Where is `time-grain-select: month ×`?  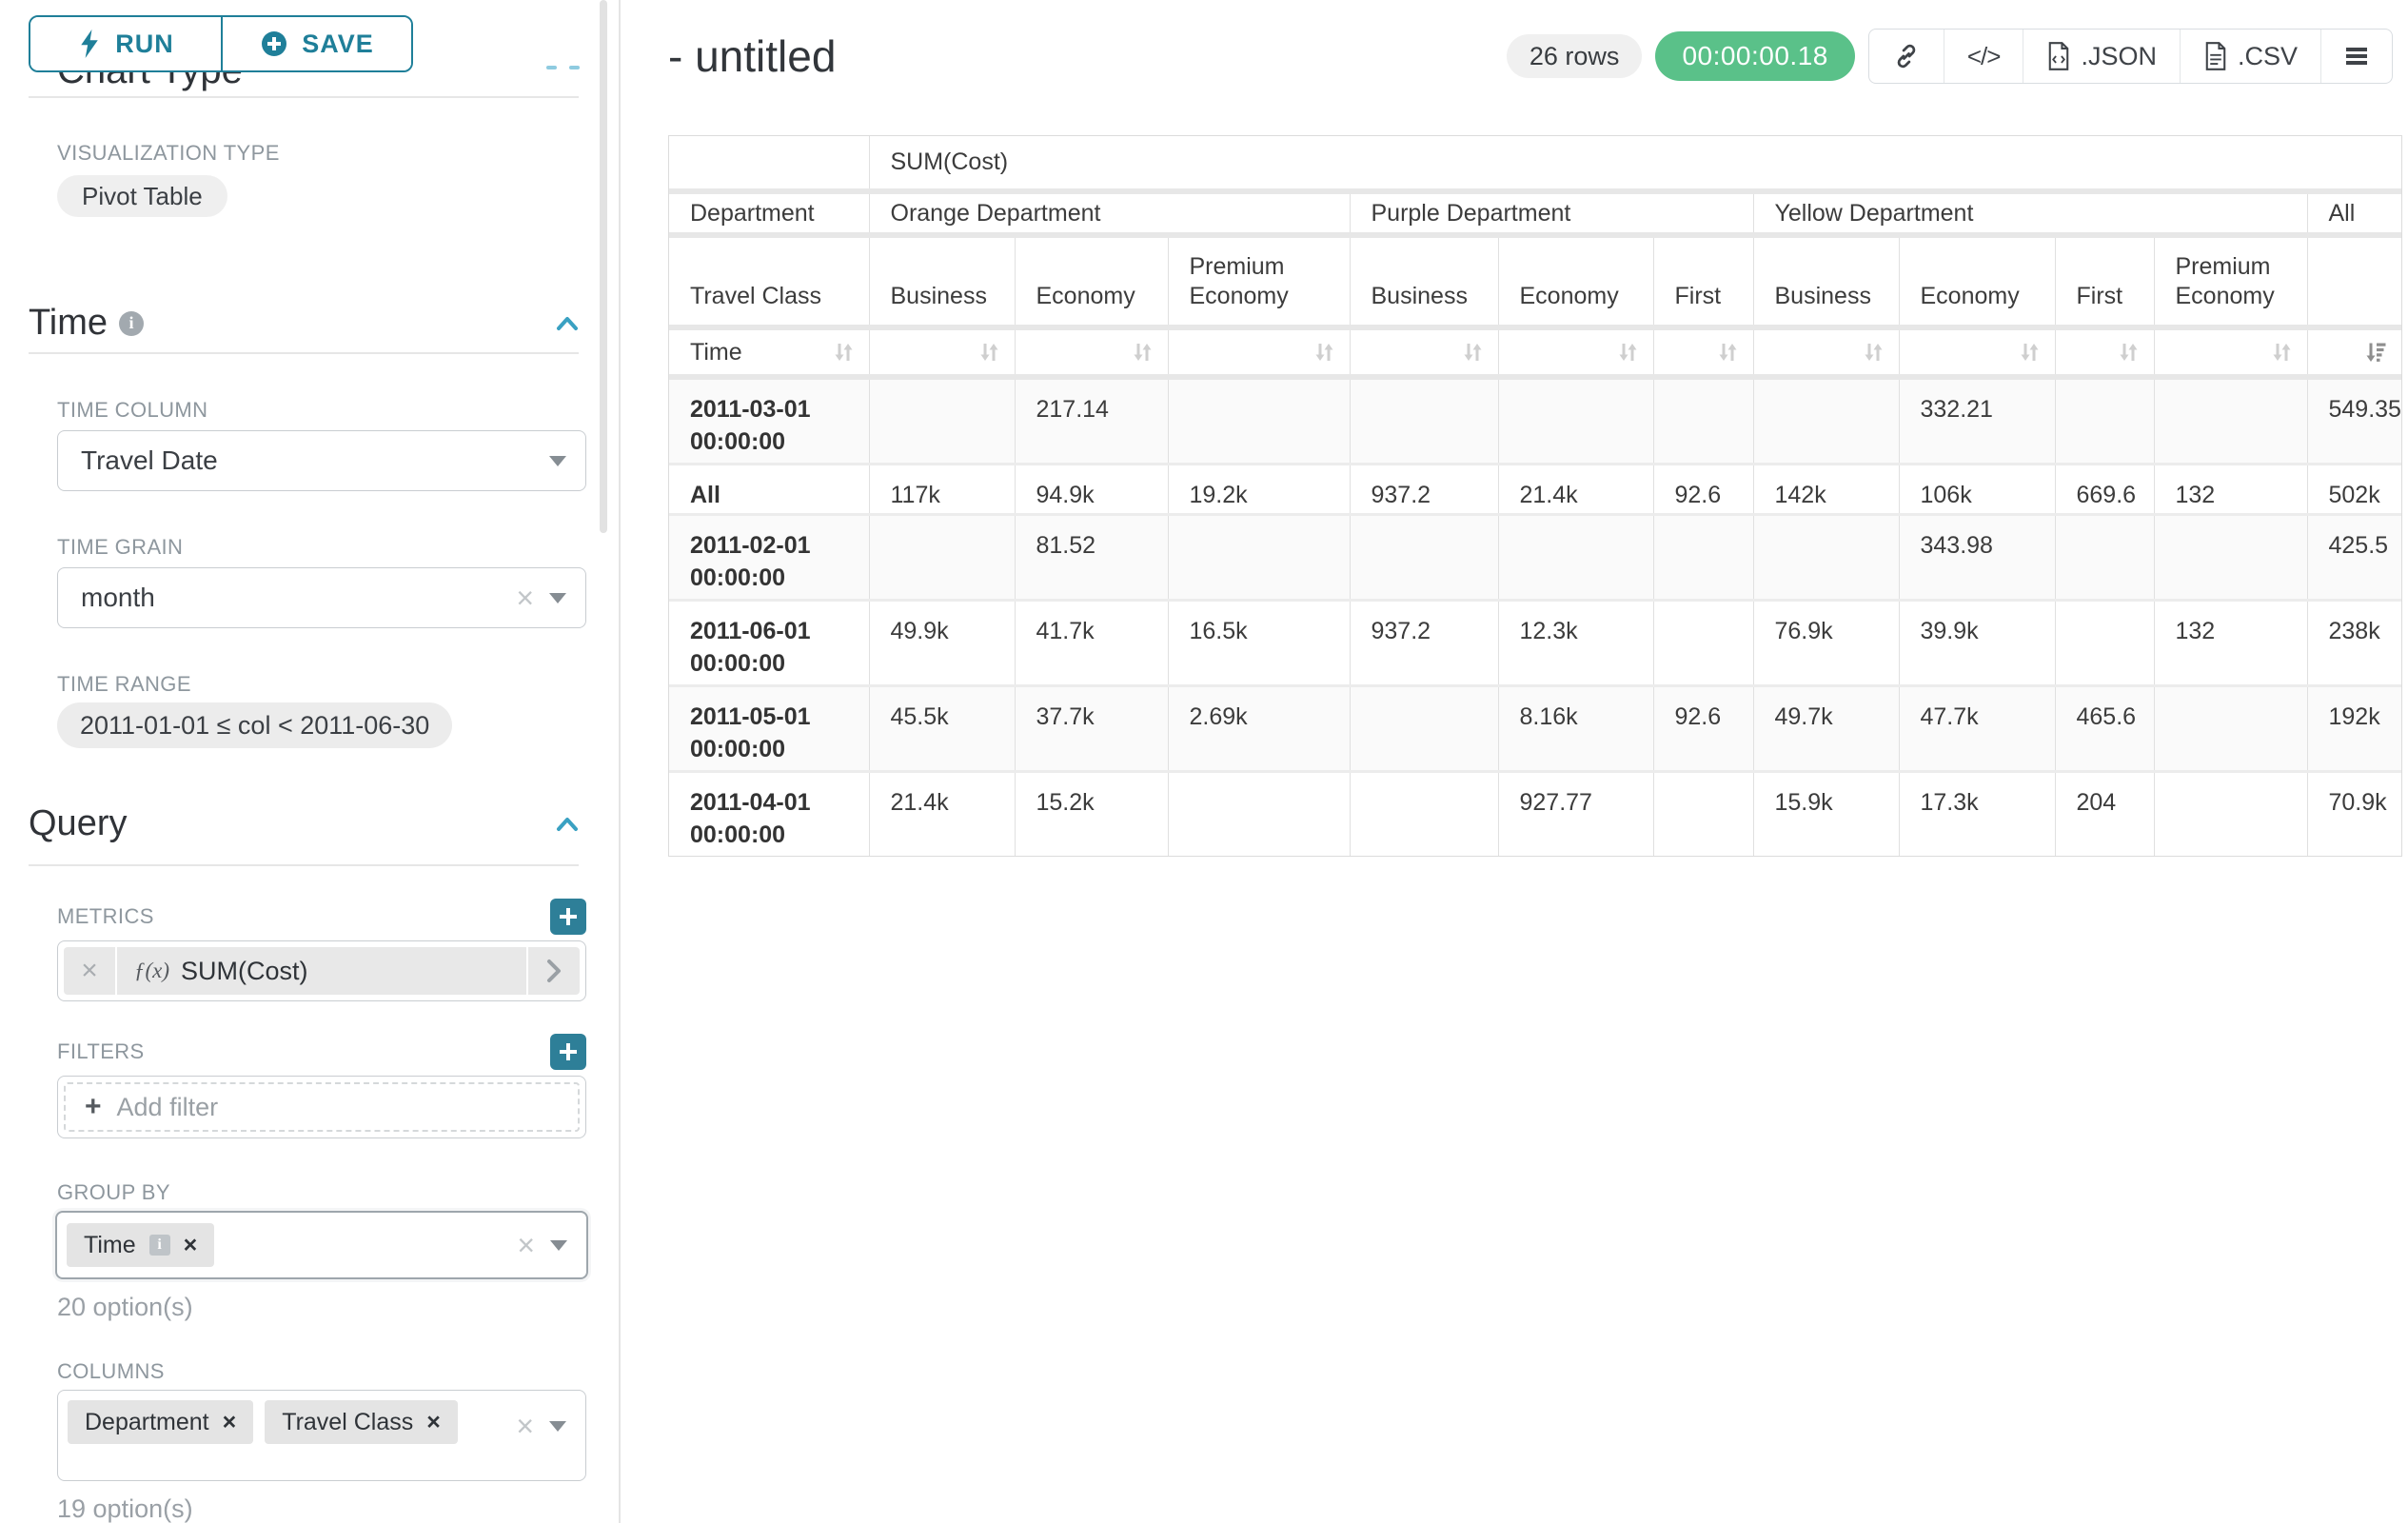 time-grain-select: month × is located at coordinates (321, 598).